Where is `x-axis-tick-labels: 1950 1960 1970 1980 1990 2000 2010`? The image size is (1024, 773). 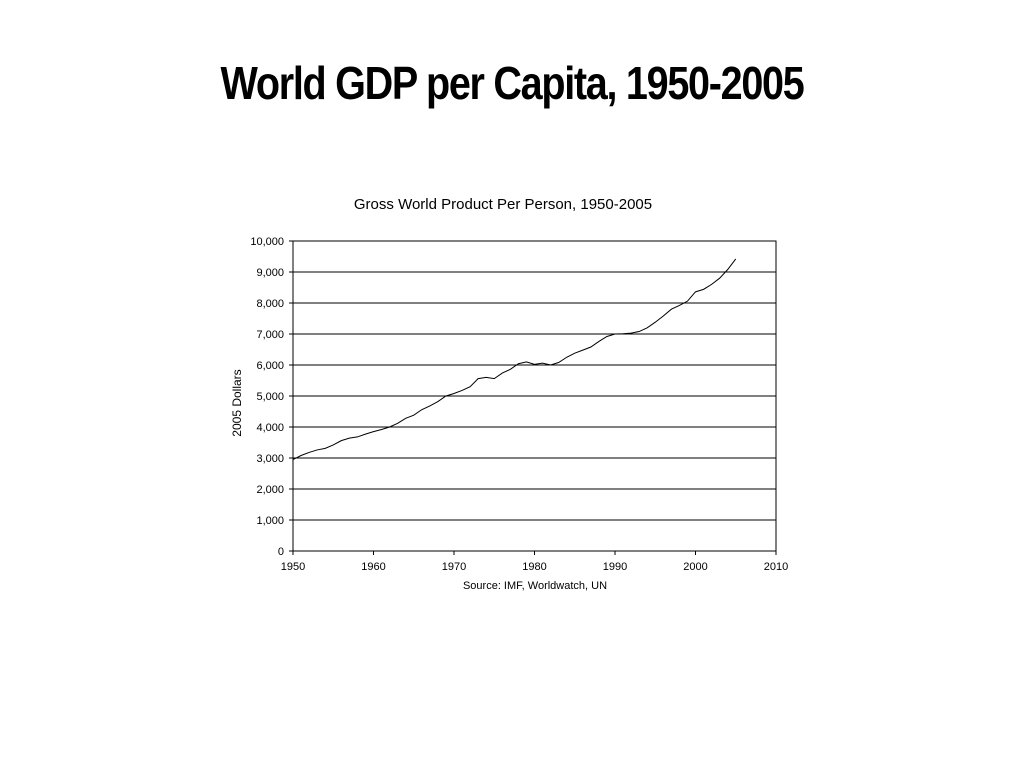
x-axis-tick-labels: 1950 1960 1970 1980 1990 2000 2010 is located at coordinates (534, 562).